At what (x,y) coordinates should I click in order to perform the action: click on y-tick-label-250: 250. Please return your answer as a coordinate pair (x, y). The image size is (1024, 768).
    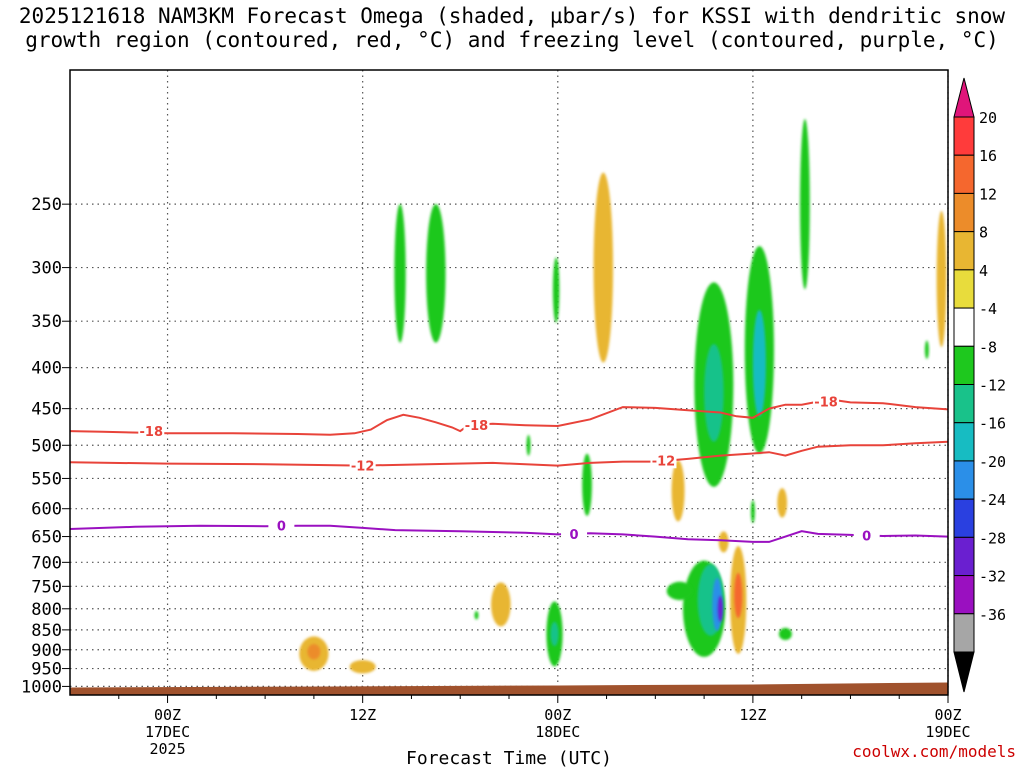
    Looking at the image, I should click on (46, 205).